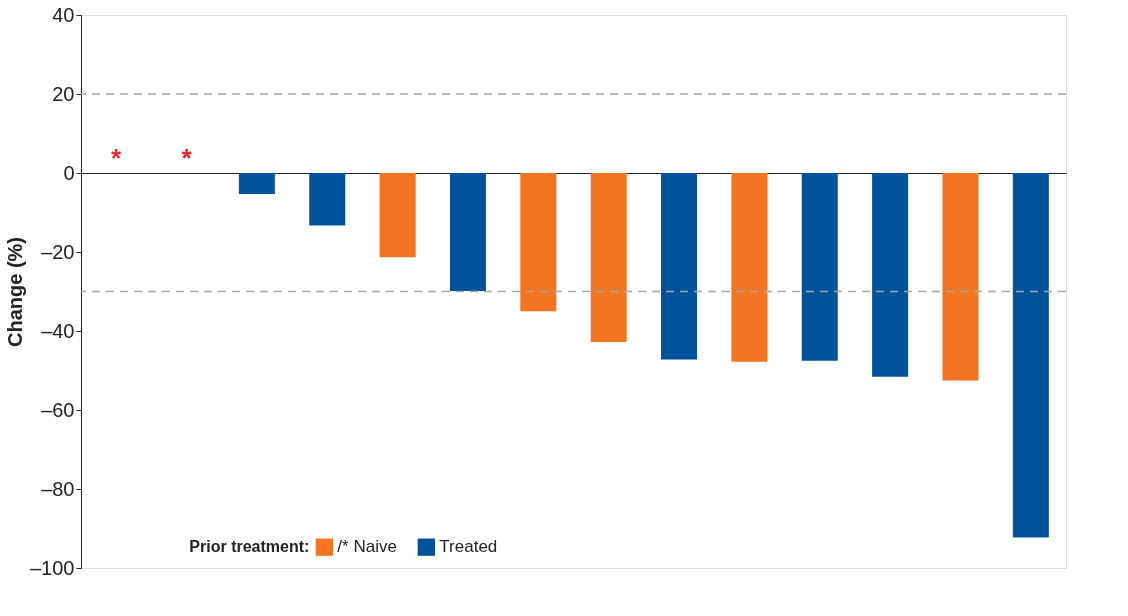  I want to click on legend-label: Treated, so click(468, 547).